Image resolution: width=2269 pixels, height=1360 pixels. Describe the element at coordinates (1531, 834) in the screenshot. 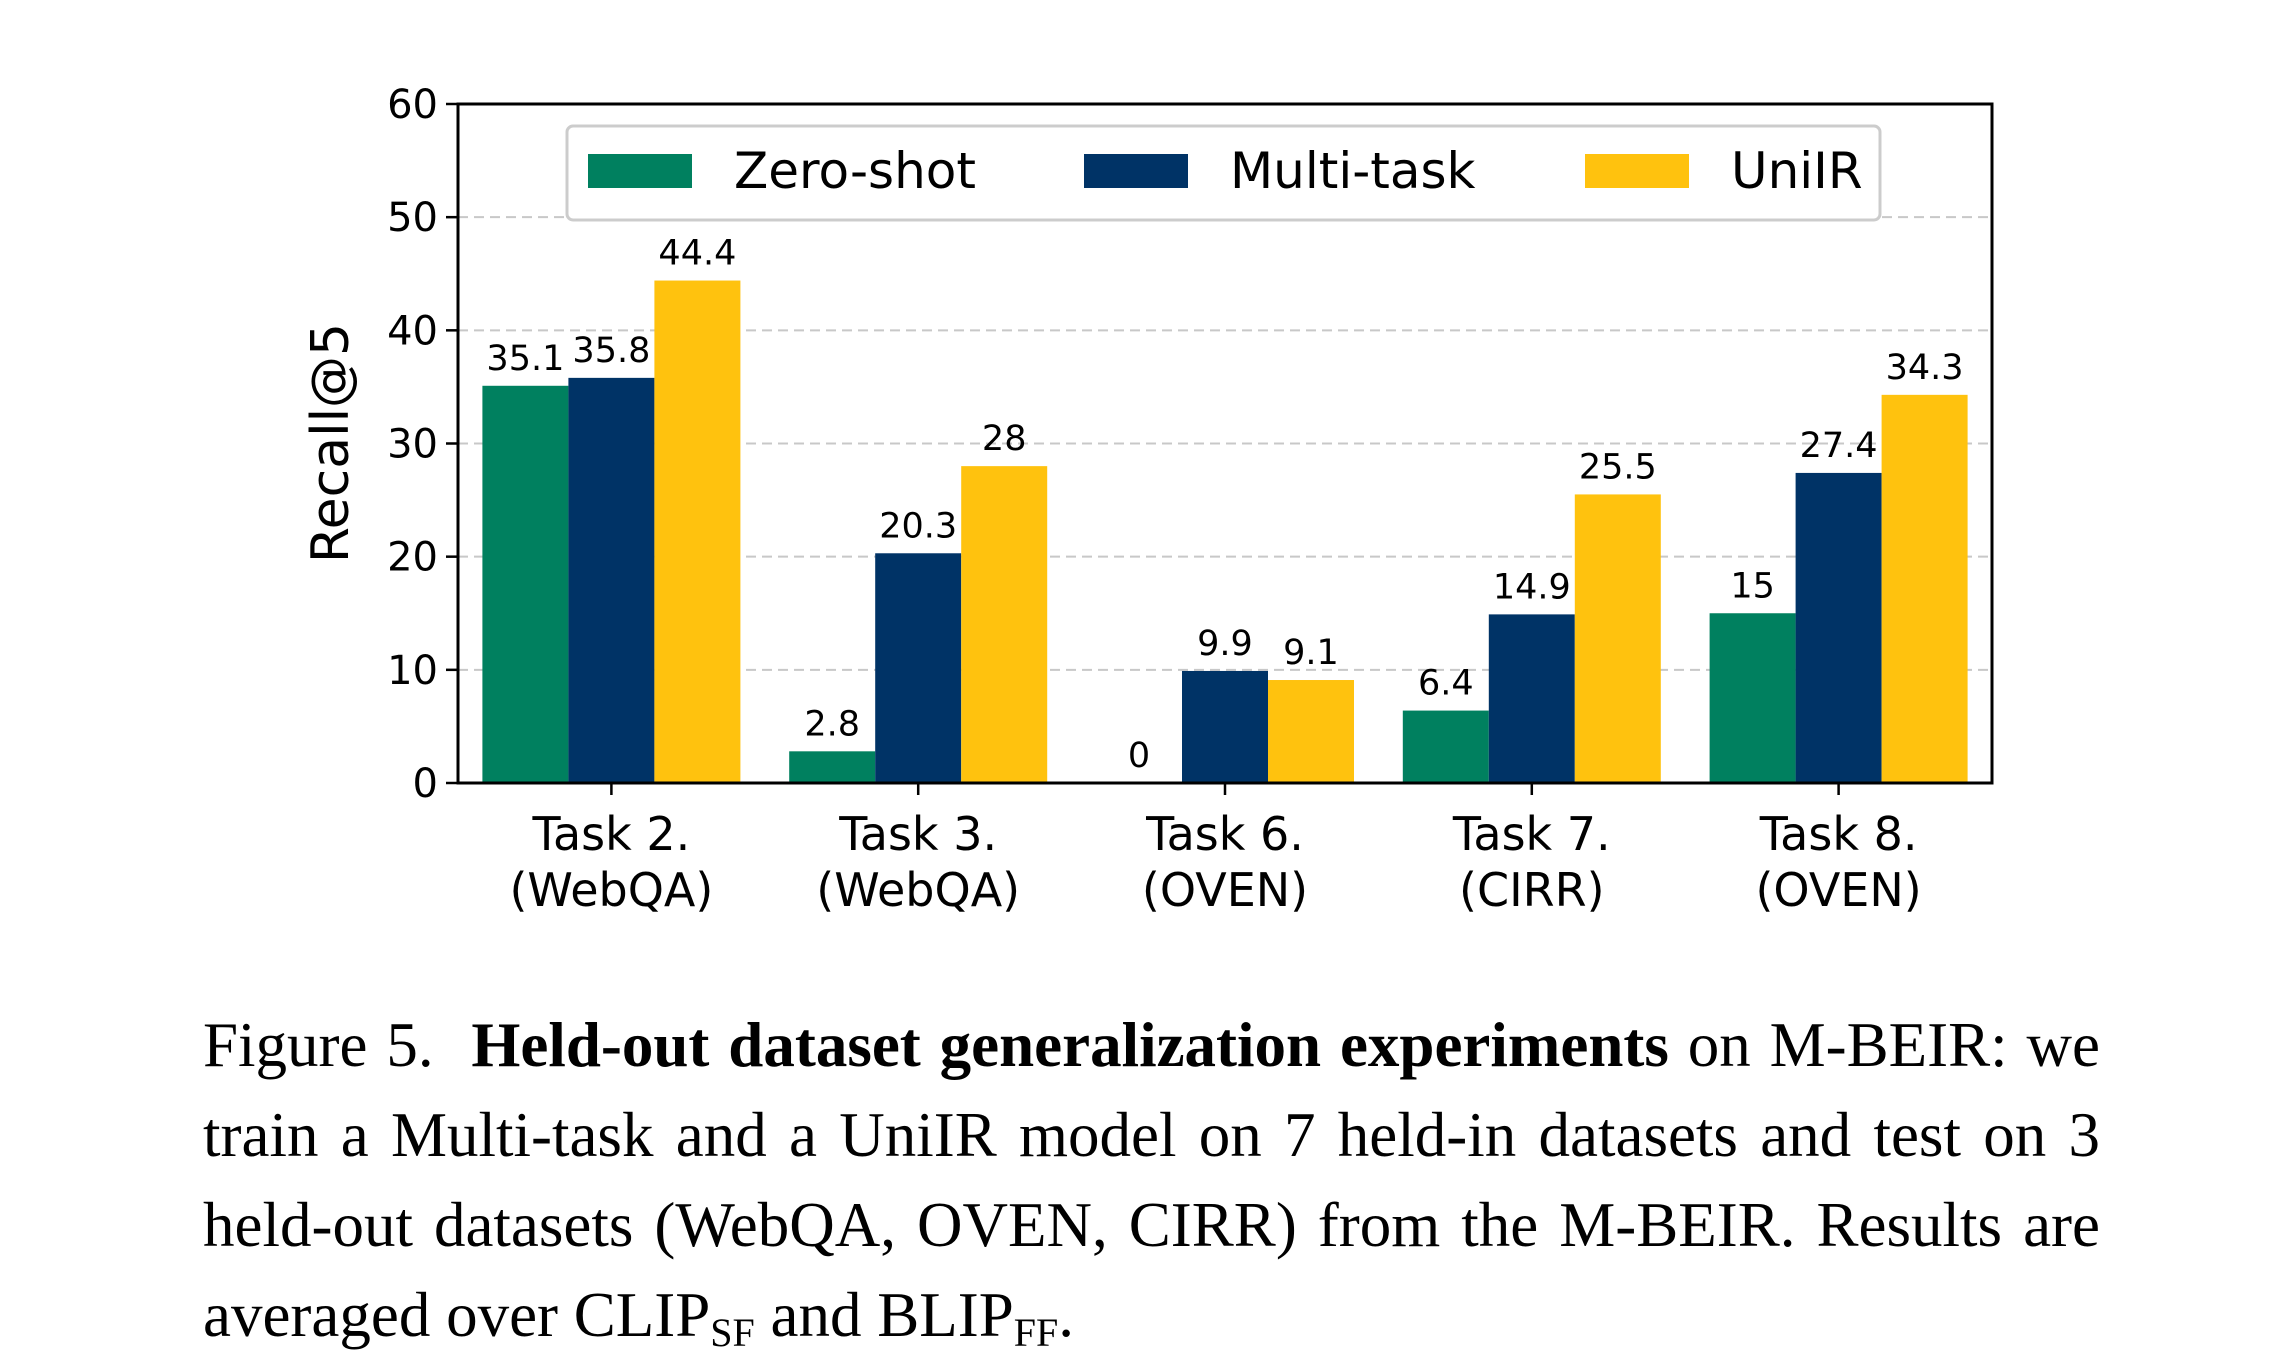

I see `x-tick-label: Task 7.` at that location.